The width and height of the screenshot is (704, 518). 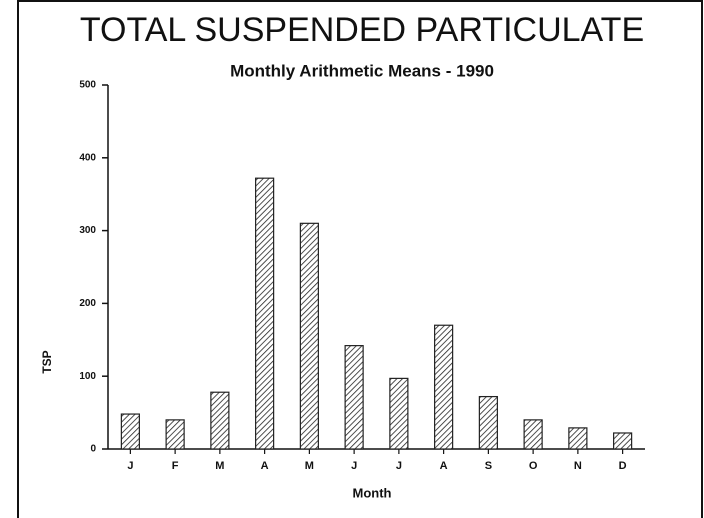 What do you see at coordinates (372, 492) in the screenshot?
I see `x-axis-label: Month` at bounding box center [372, 492].